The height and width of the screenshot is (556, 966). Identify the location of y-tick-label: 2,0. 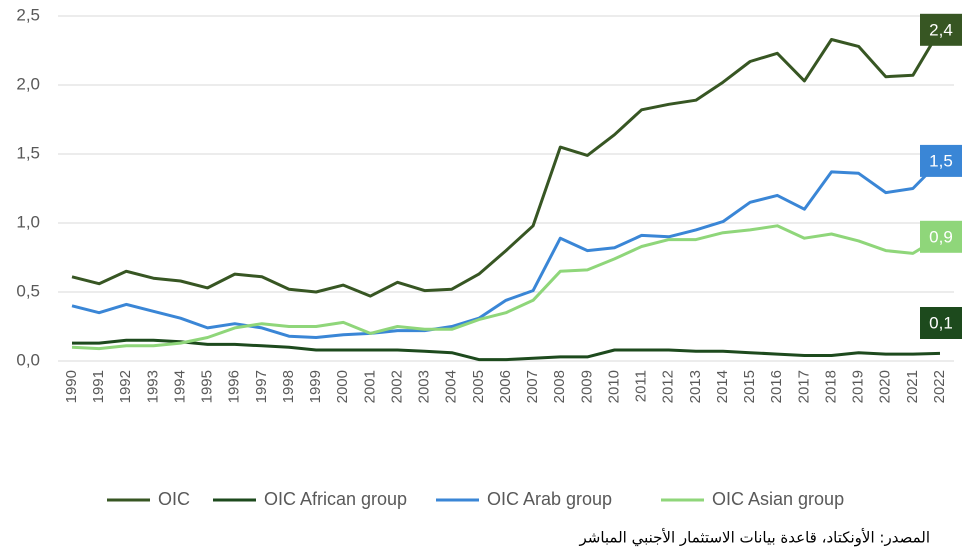
(28, 83).